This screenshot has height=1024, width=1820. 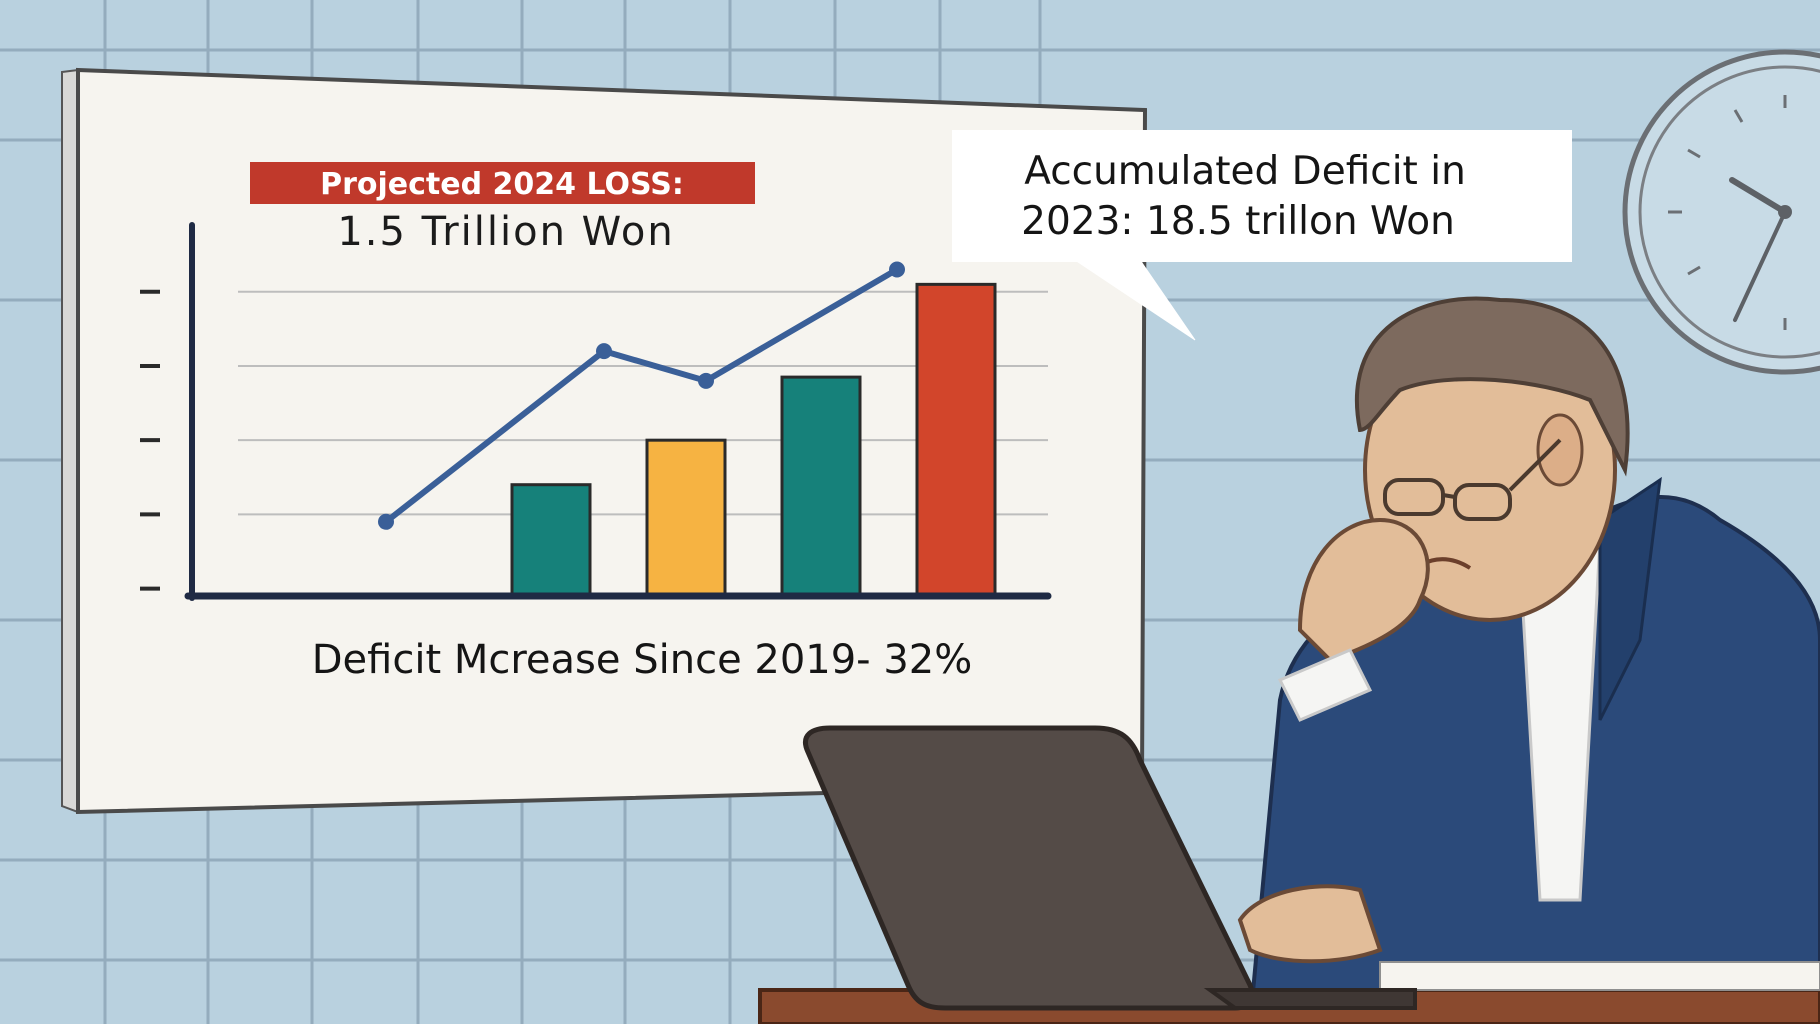 I want to click on chart-subtitle: 1.5 Trillion Won, so click(x=505, y=232).